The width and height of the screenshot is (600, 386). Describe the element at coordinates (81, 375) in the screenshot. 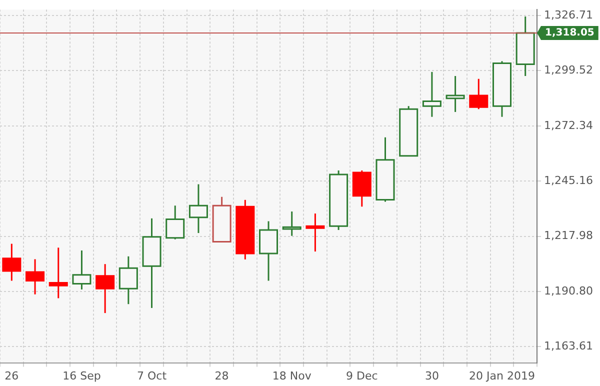

I see `x-tick-label: 16 Sep` at that location.